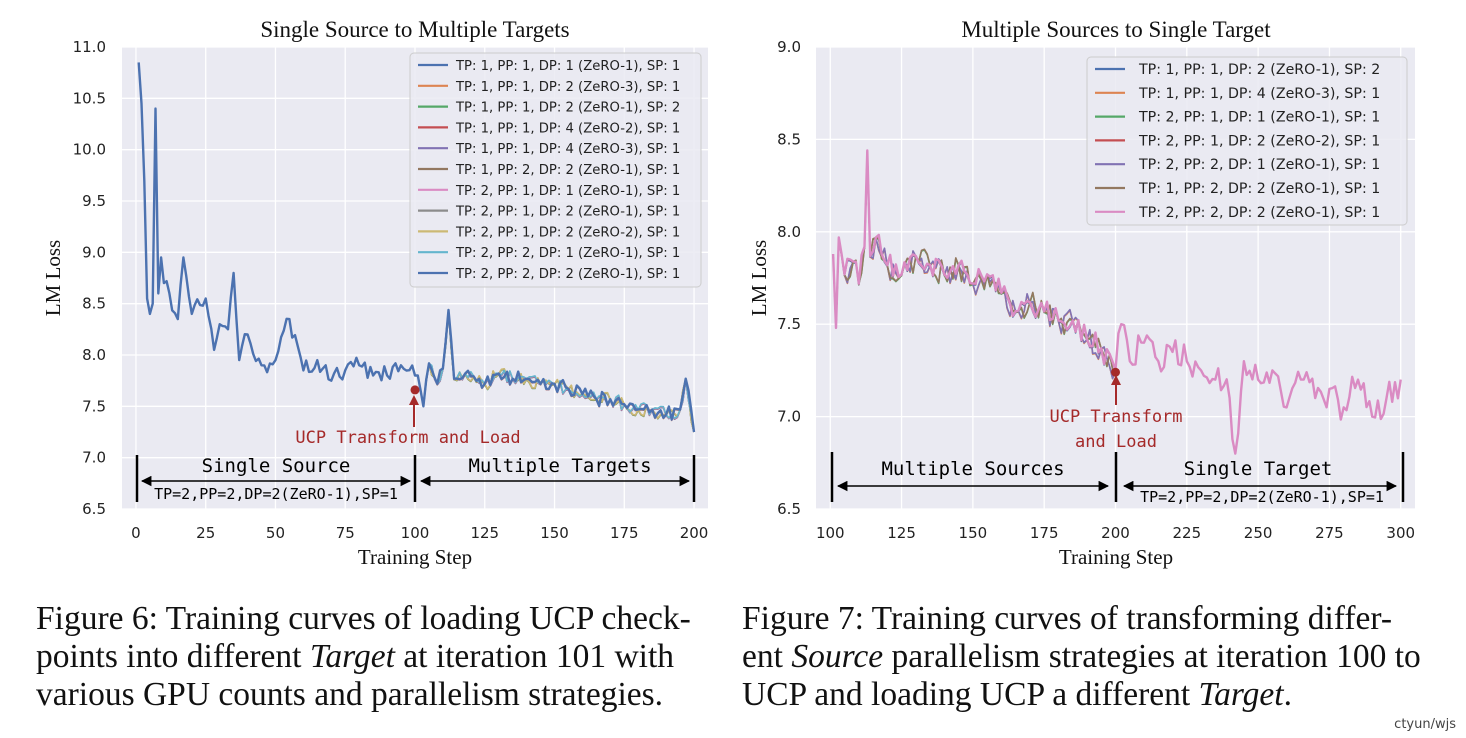 This screenshot has width=1466, height=738. I want to click on y-tick-labels: 6.5 7.0 7.5 8.0 8.5 9.0 9.5 10.0 10.5 11.0, so click(89, 278).